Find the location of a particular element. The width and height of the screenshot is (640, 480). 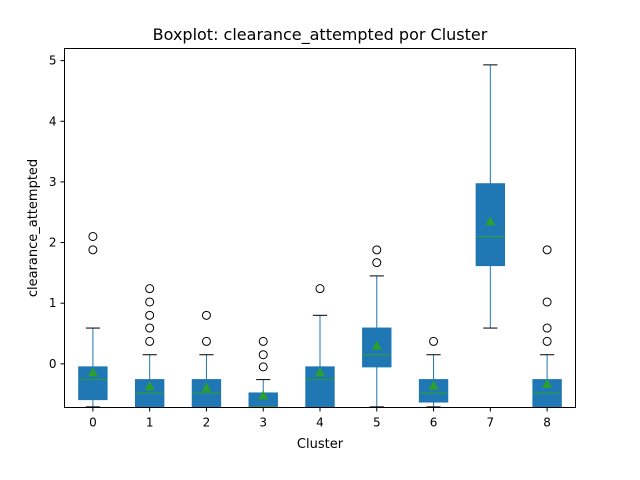

x-tick-label: 7 is located at coordinates (491, 423).